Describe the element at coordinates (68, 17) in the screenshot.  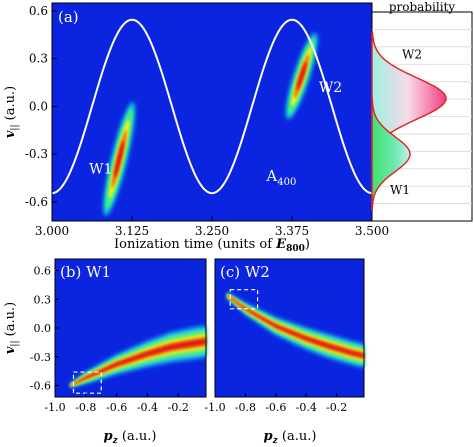
I see `panel-a-label: (a)` at that location.